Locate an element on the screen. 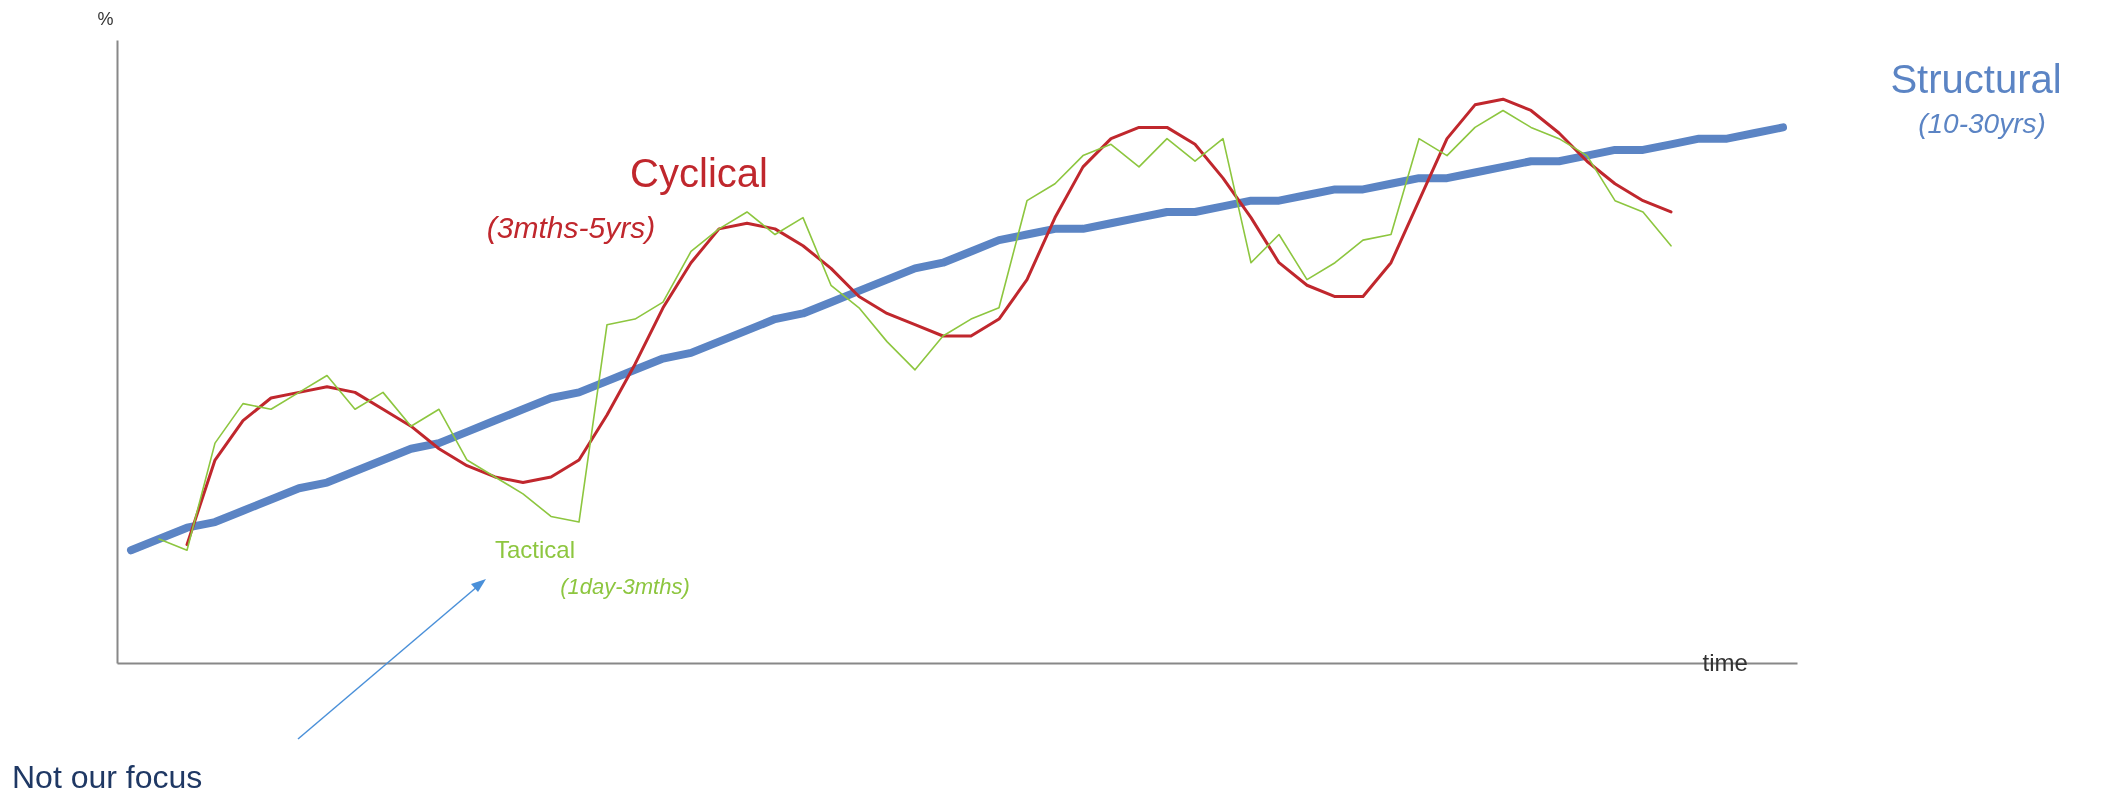 This screenshot has height=803, width=2107. y-axis-title: % is located at coordinates (105, 18).